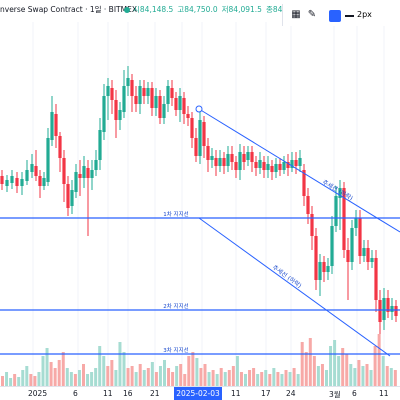  Describe the element at coordinates (364, 14) in the screenshot. I see `line-width-label: 2px` at that location.